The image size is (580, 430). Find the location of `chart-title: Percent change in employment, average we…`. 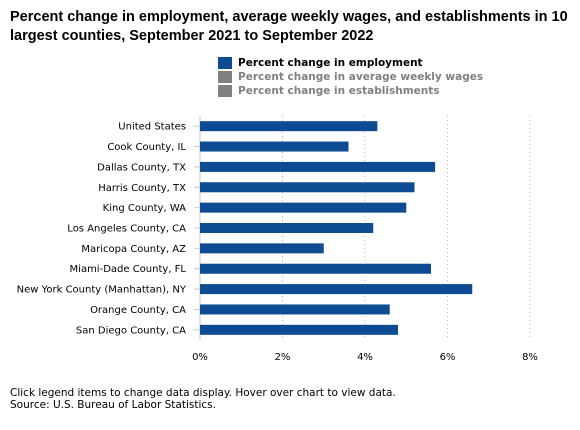

chart-title: Percent change in employment, average we… is located at coordinates (289, 26).